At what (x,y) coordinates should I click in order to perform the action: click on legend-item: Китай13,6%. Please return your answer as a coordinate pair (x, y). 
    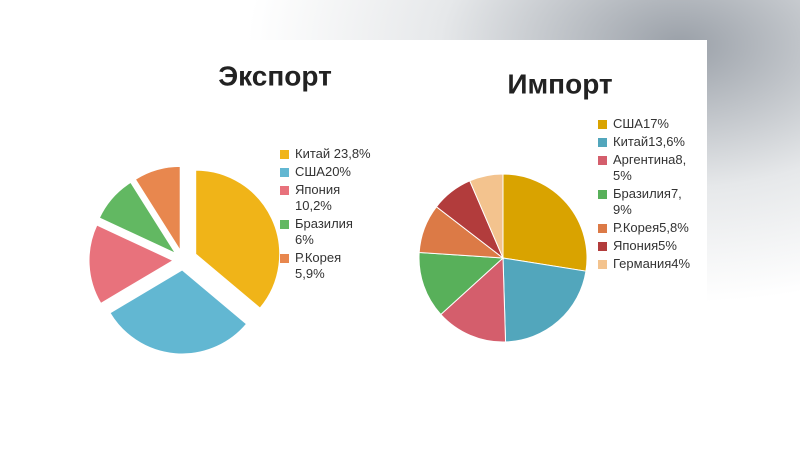
    Looking at the image, I should click on (648, 142).